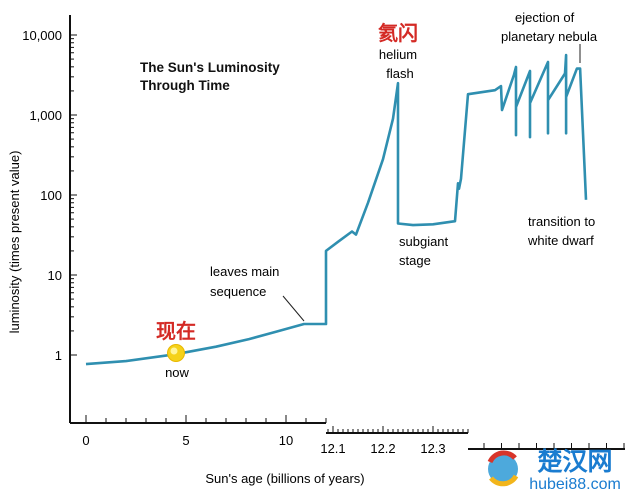  What do you see at coordinates (42, 35) in the screenshot?
I see `y-tick-label: 10,000` at bounding box center [42, 35].